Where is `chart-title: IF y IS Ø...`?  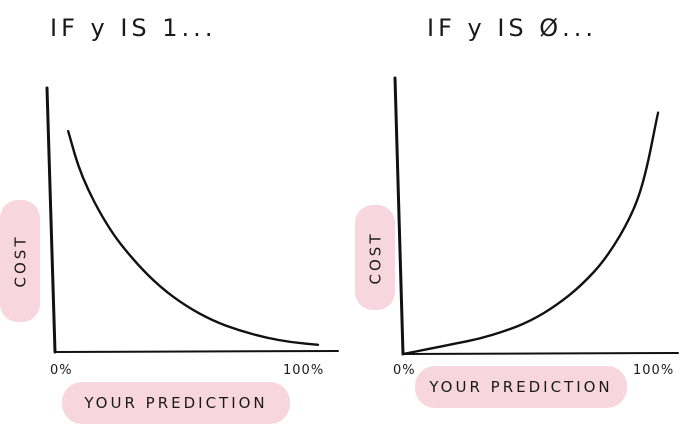
chart-title: IF y IS Ø... is located at coordinates (512, 28).